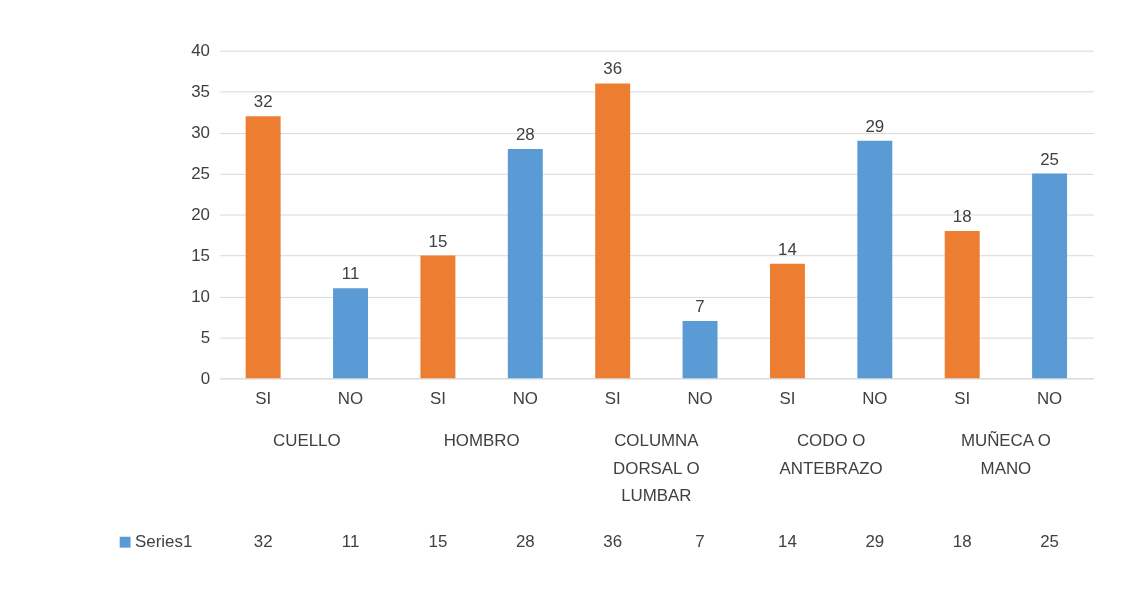  What do you see at coordinates (1049, 159) in the screenshot?
I see `text: 25` at bounding box center [1049, 159].